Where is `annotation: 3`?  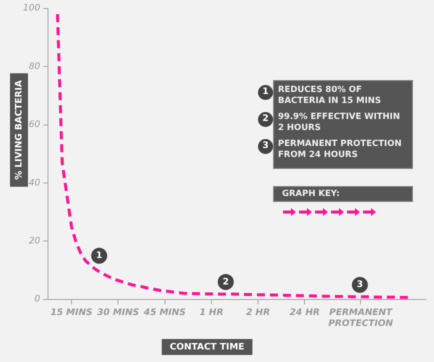
annotation: 3 is located at coordinates (360, 285).